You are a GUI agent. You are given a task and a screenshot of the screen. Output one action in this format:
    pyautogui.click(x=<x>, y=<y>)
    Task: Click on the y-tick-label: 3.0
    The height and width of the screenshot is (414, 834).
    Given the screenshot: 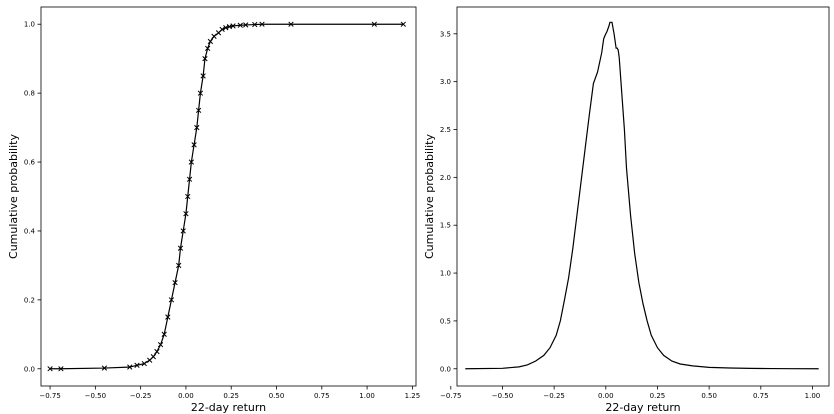 What is the action you would take?
    pyautogui.click(x=445, y=82)
    